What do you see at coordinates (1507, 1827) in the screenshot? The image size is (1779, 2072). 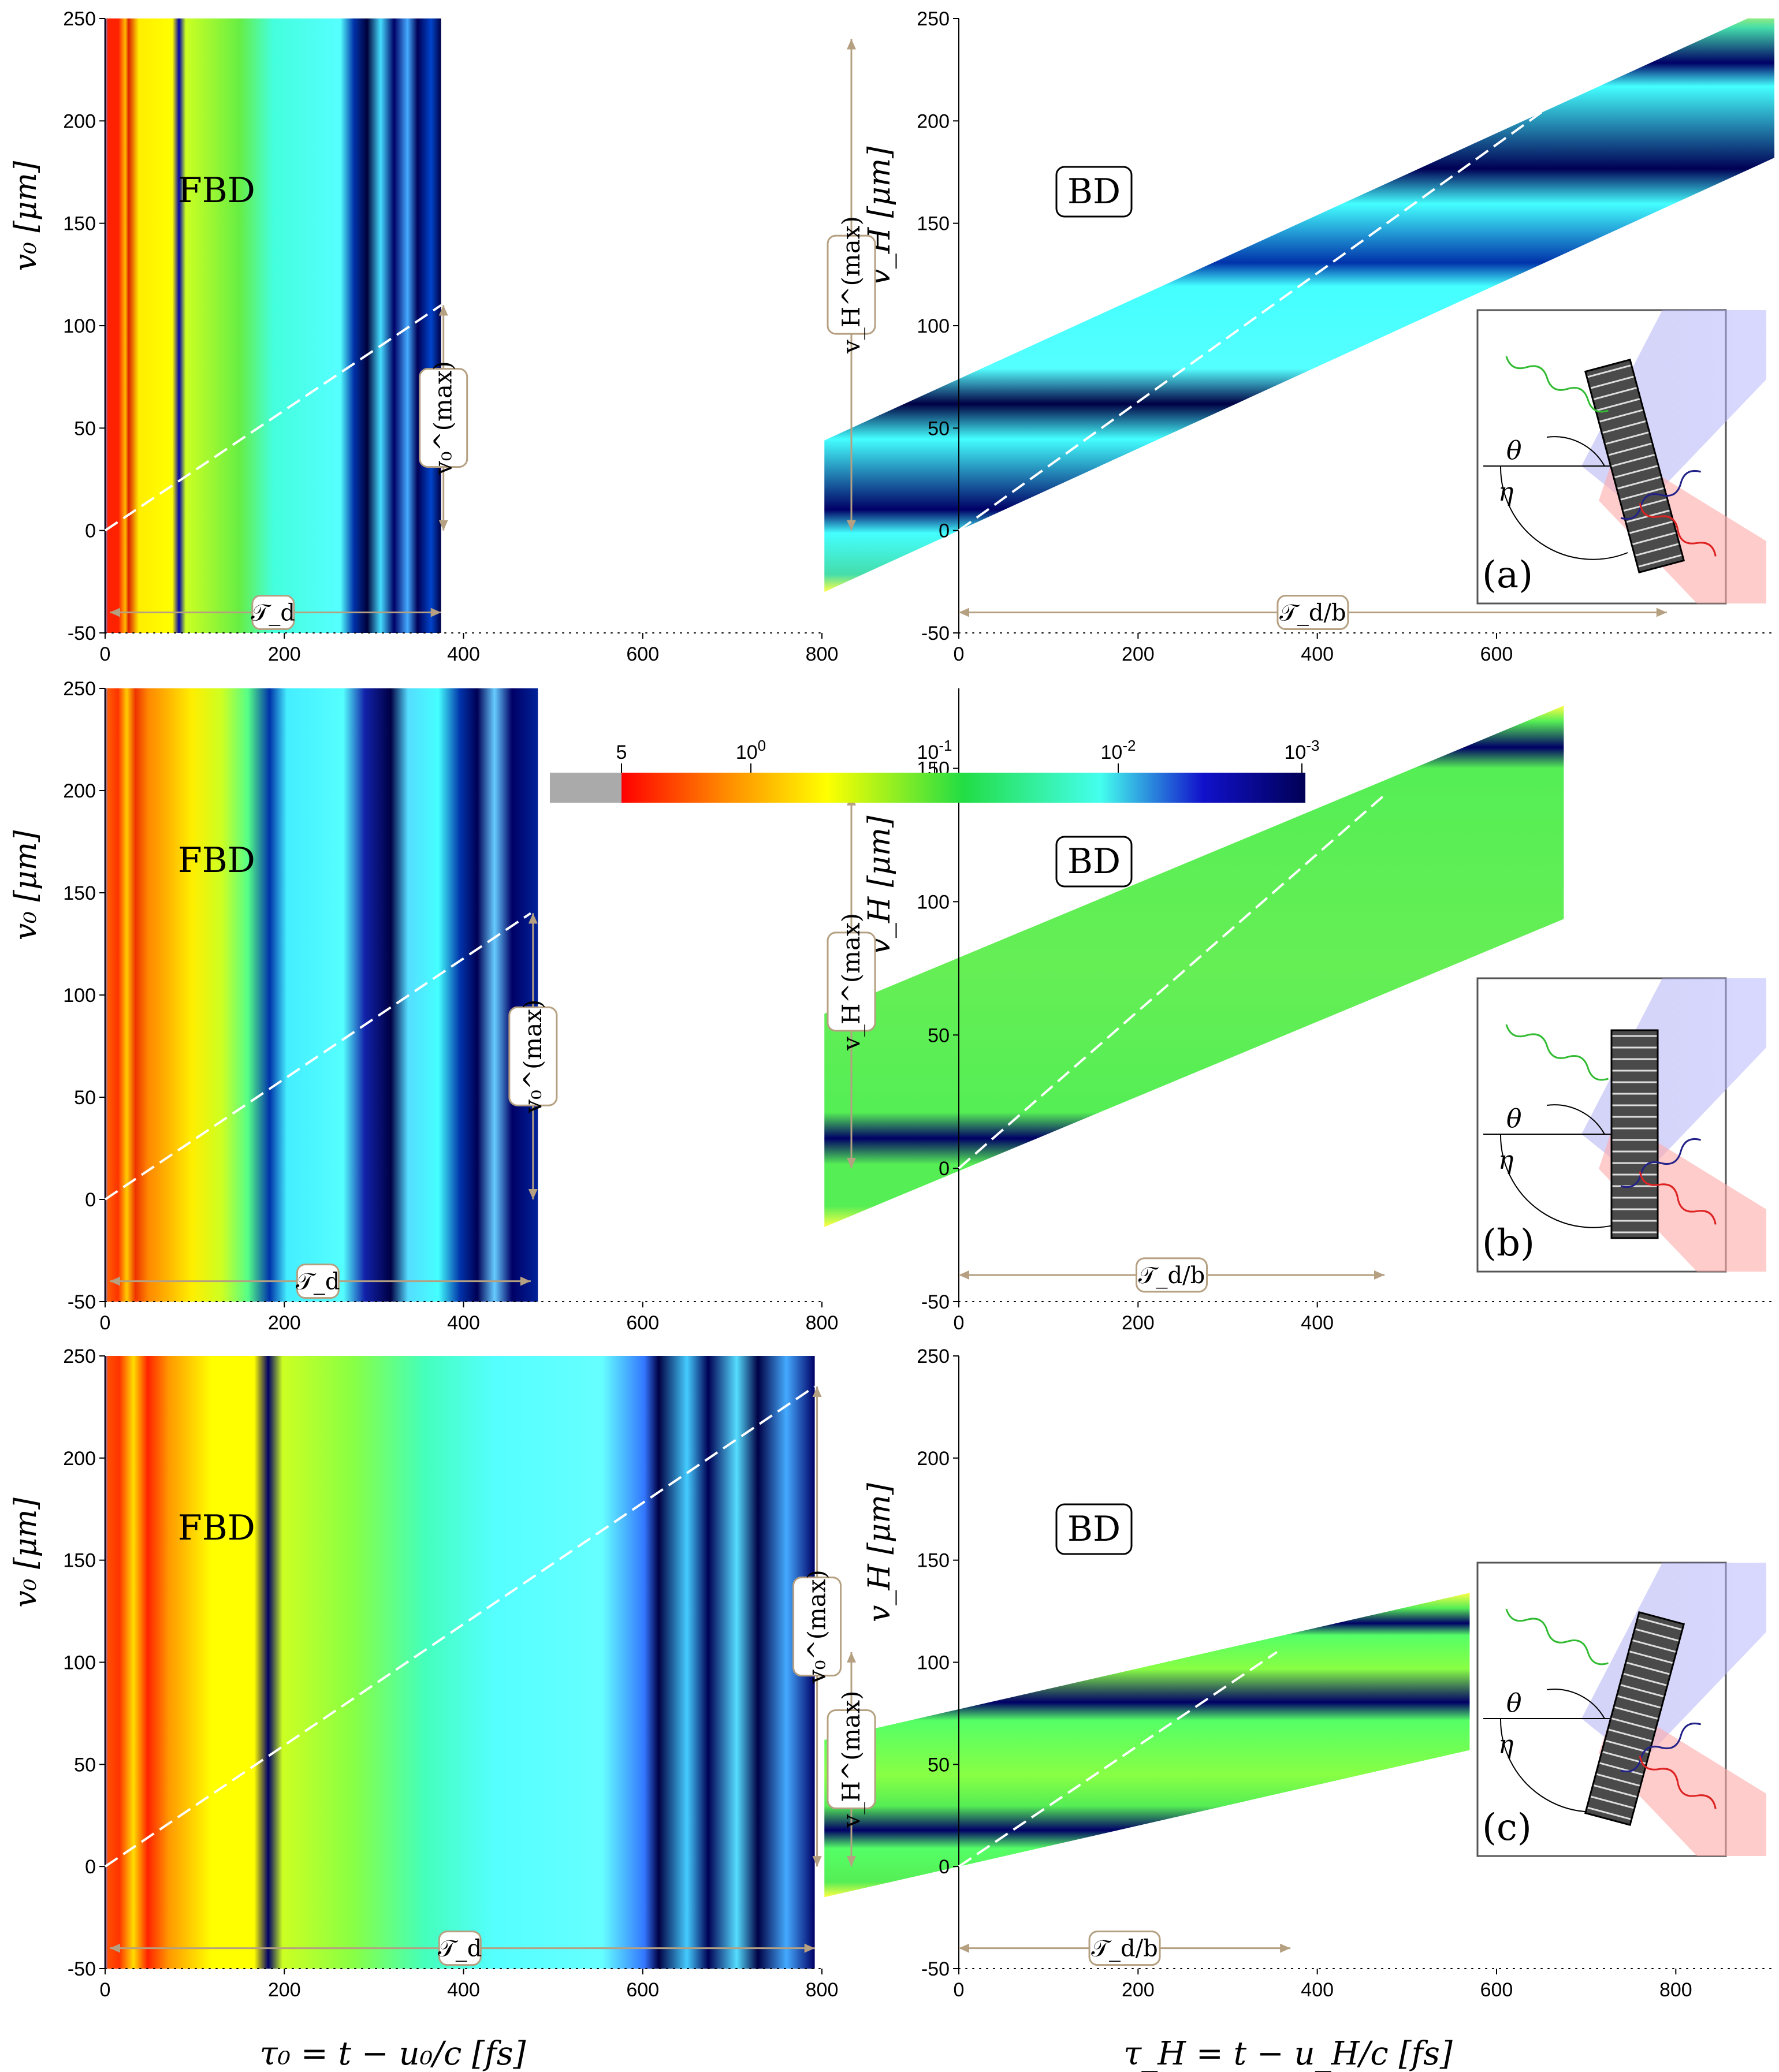 I see `panel-letter: (c)` at bounding box center [1507, 1827].